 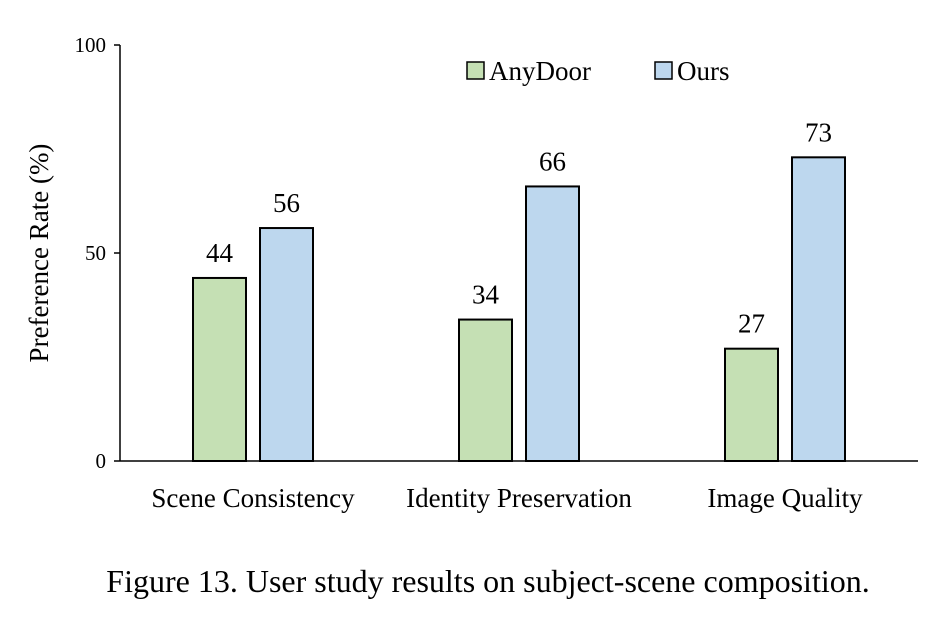 I want to click on y-tick-label: 50, so click(x=95, y=253).